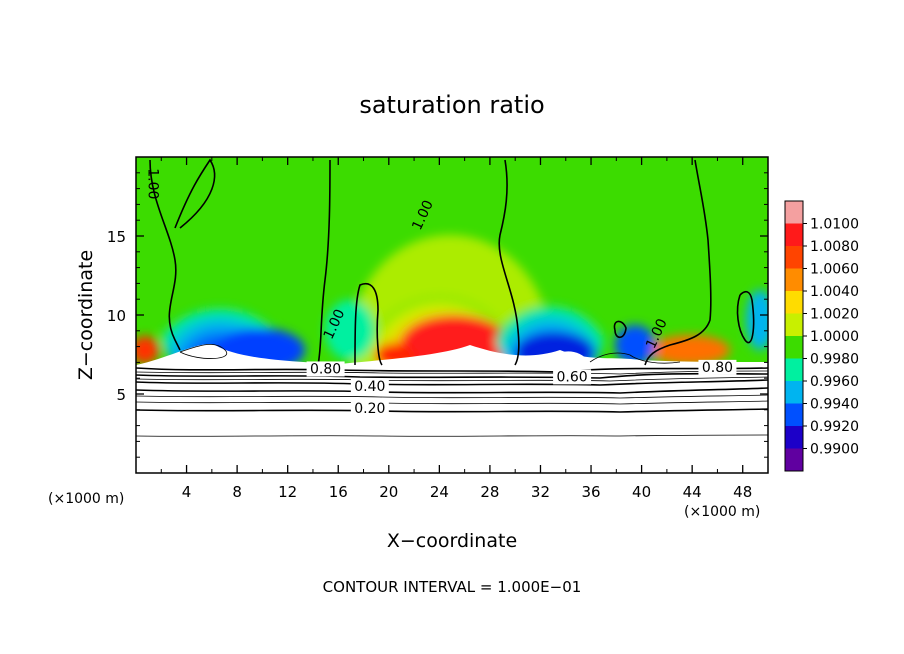 This screenshot has height=654, width=904. What do you see at coordinates (834, 427) in the screenshot?
I see `colorbar-label: 0.9920` at bounding box center [834, 427].